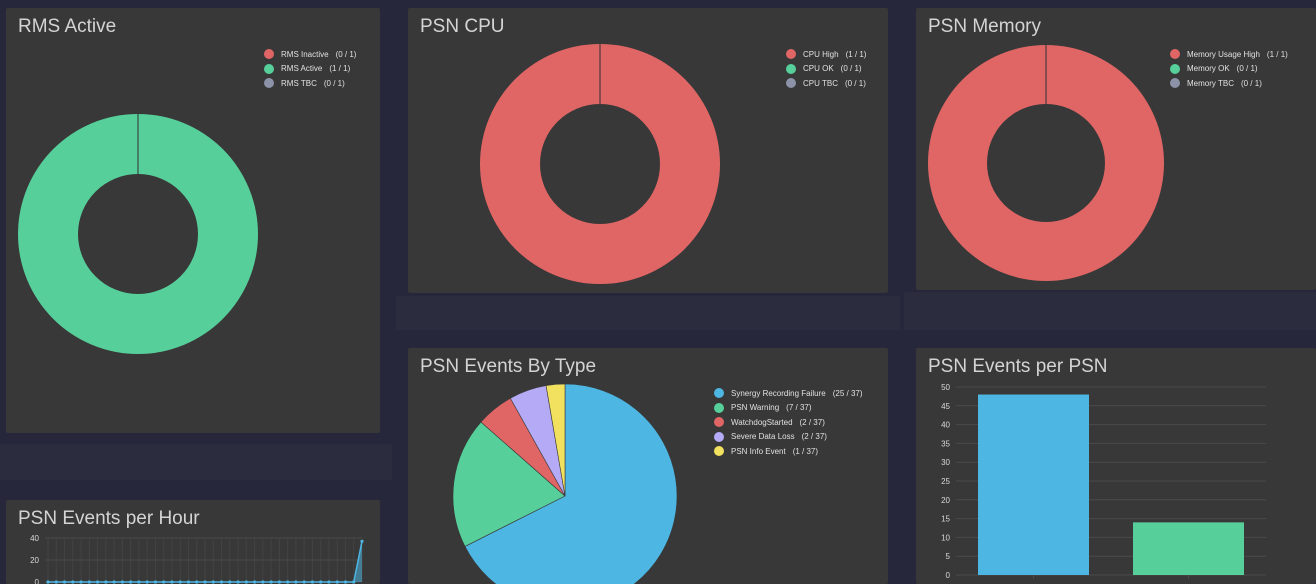  Describe the element at coordinates (945, 387) in the screenshot. I see `y-tick-label: 50` at that location.